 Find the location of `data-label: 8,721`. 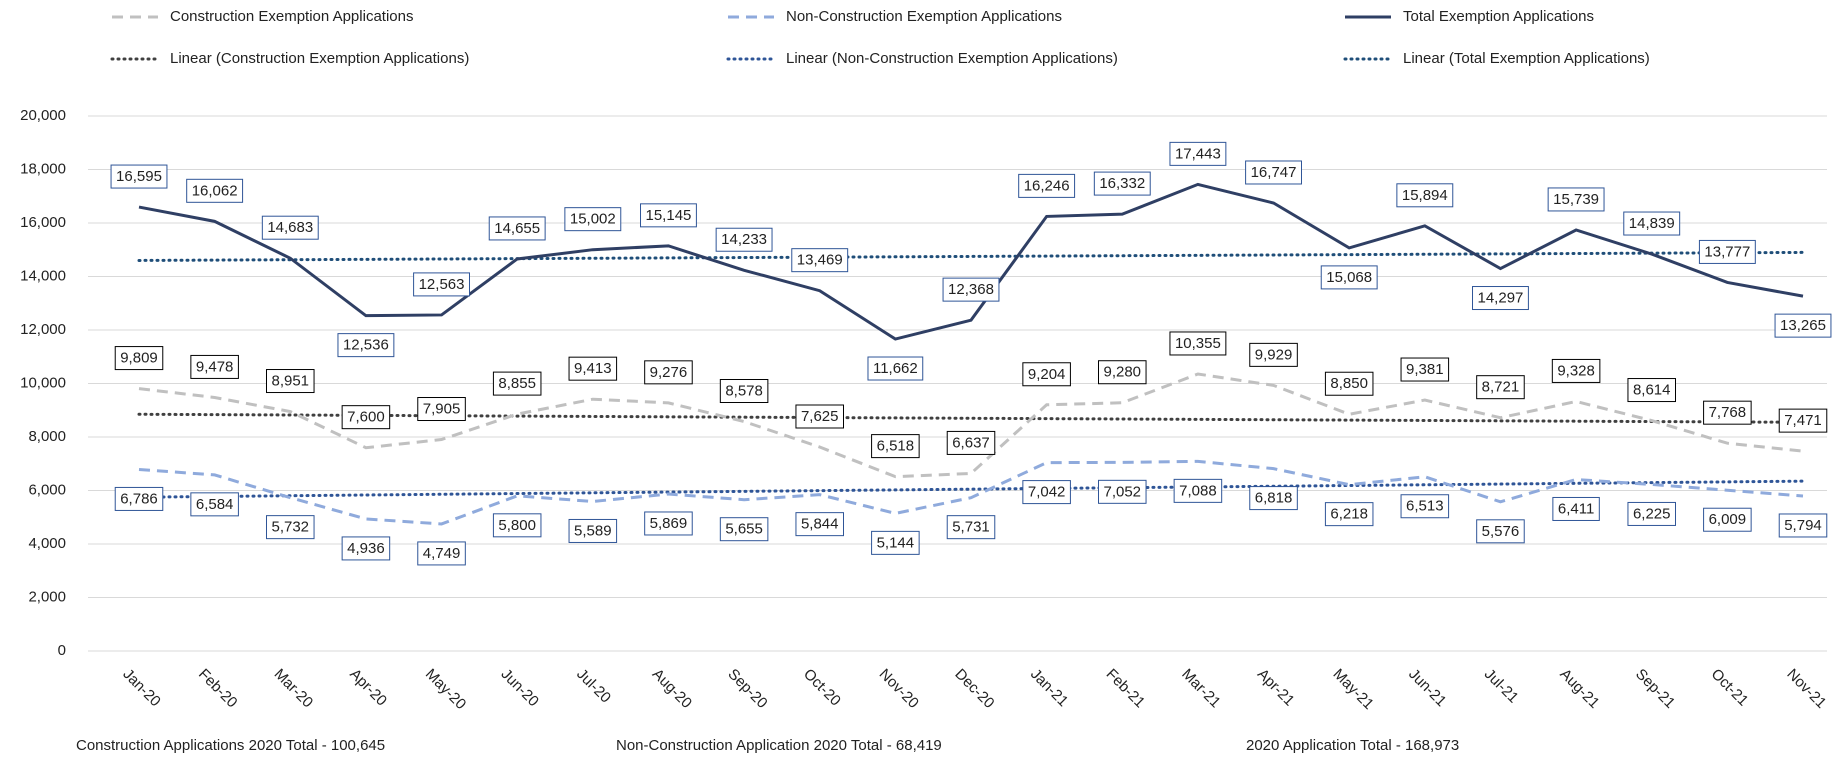

data-label: 8,721 is located at coordinates (1500, 387).